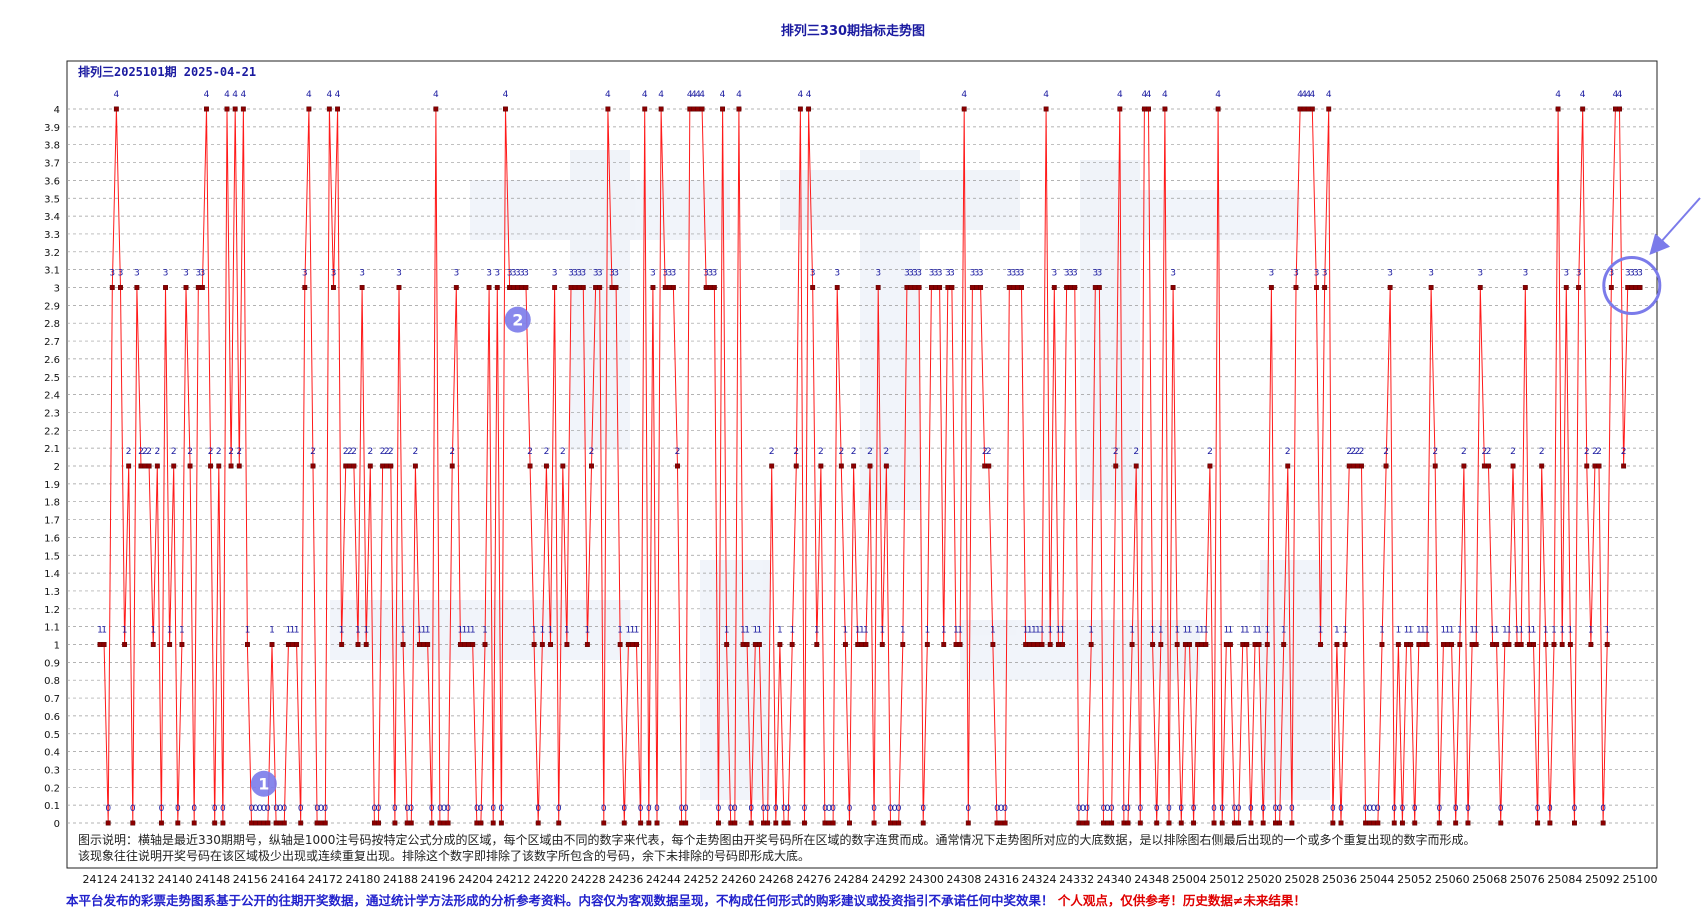 The width and height of the screenshot is (1706, 913). I want to click on y-tick-label: 3.8, so click(52, 146).